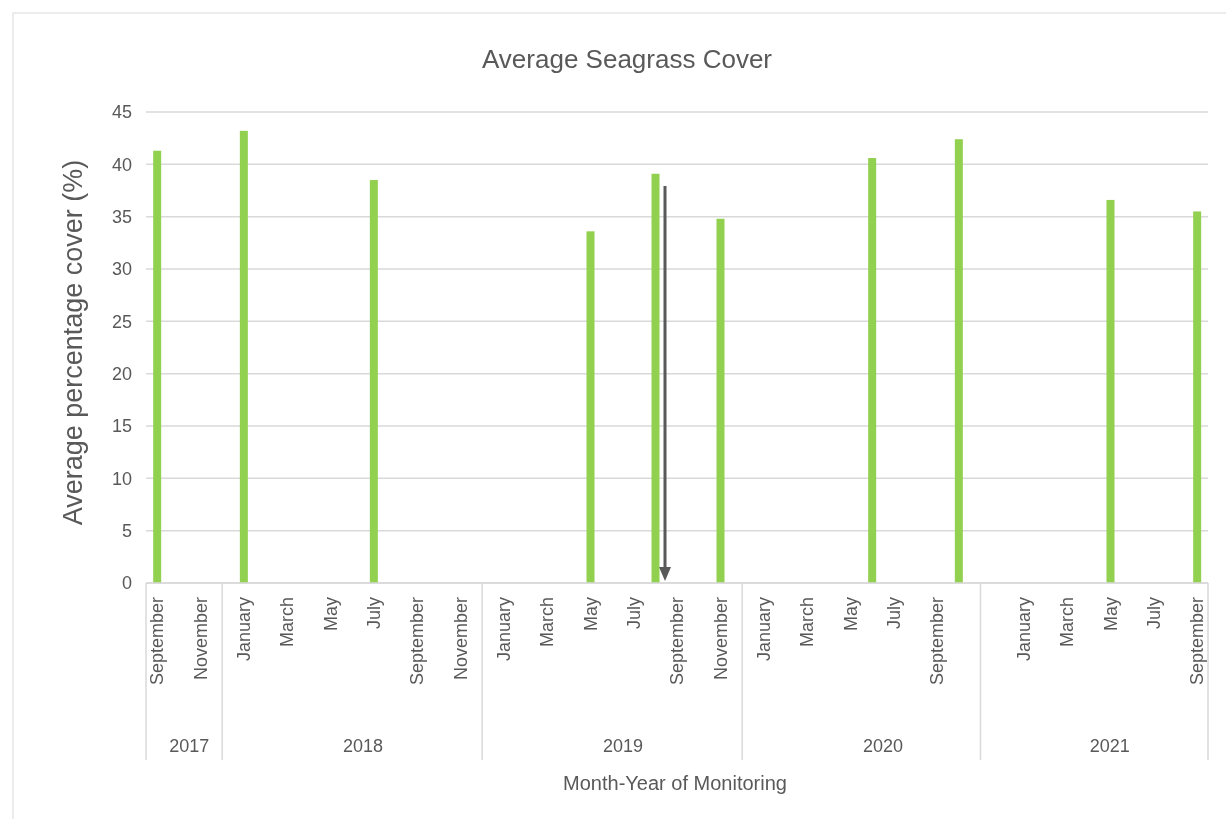 The width and height of the screenshot is (1226, 819). I want to click on x2-tick-label: 2018, so click(363, 746).